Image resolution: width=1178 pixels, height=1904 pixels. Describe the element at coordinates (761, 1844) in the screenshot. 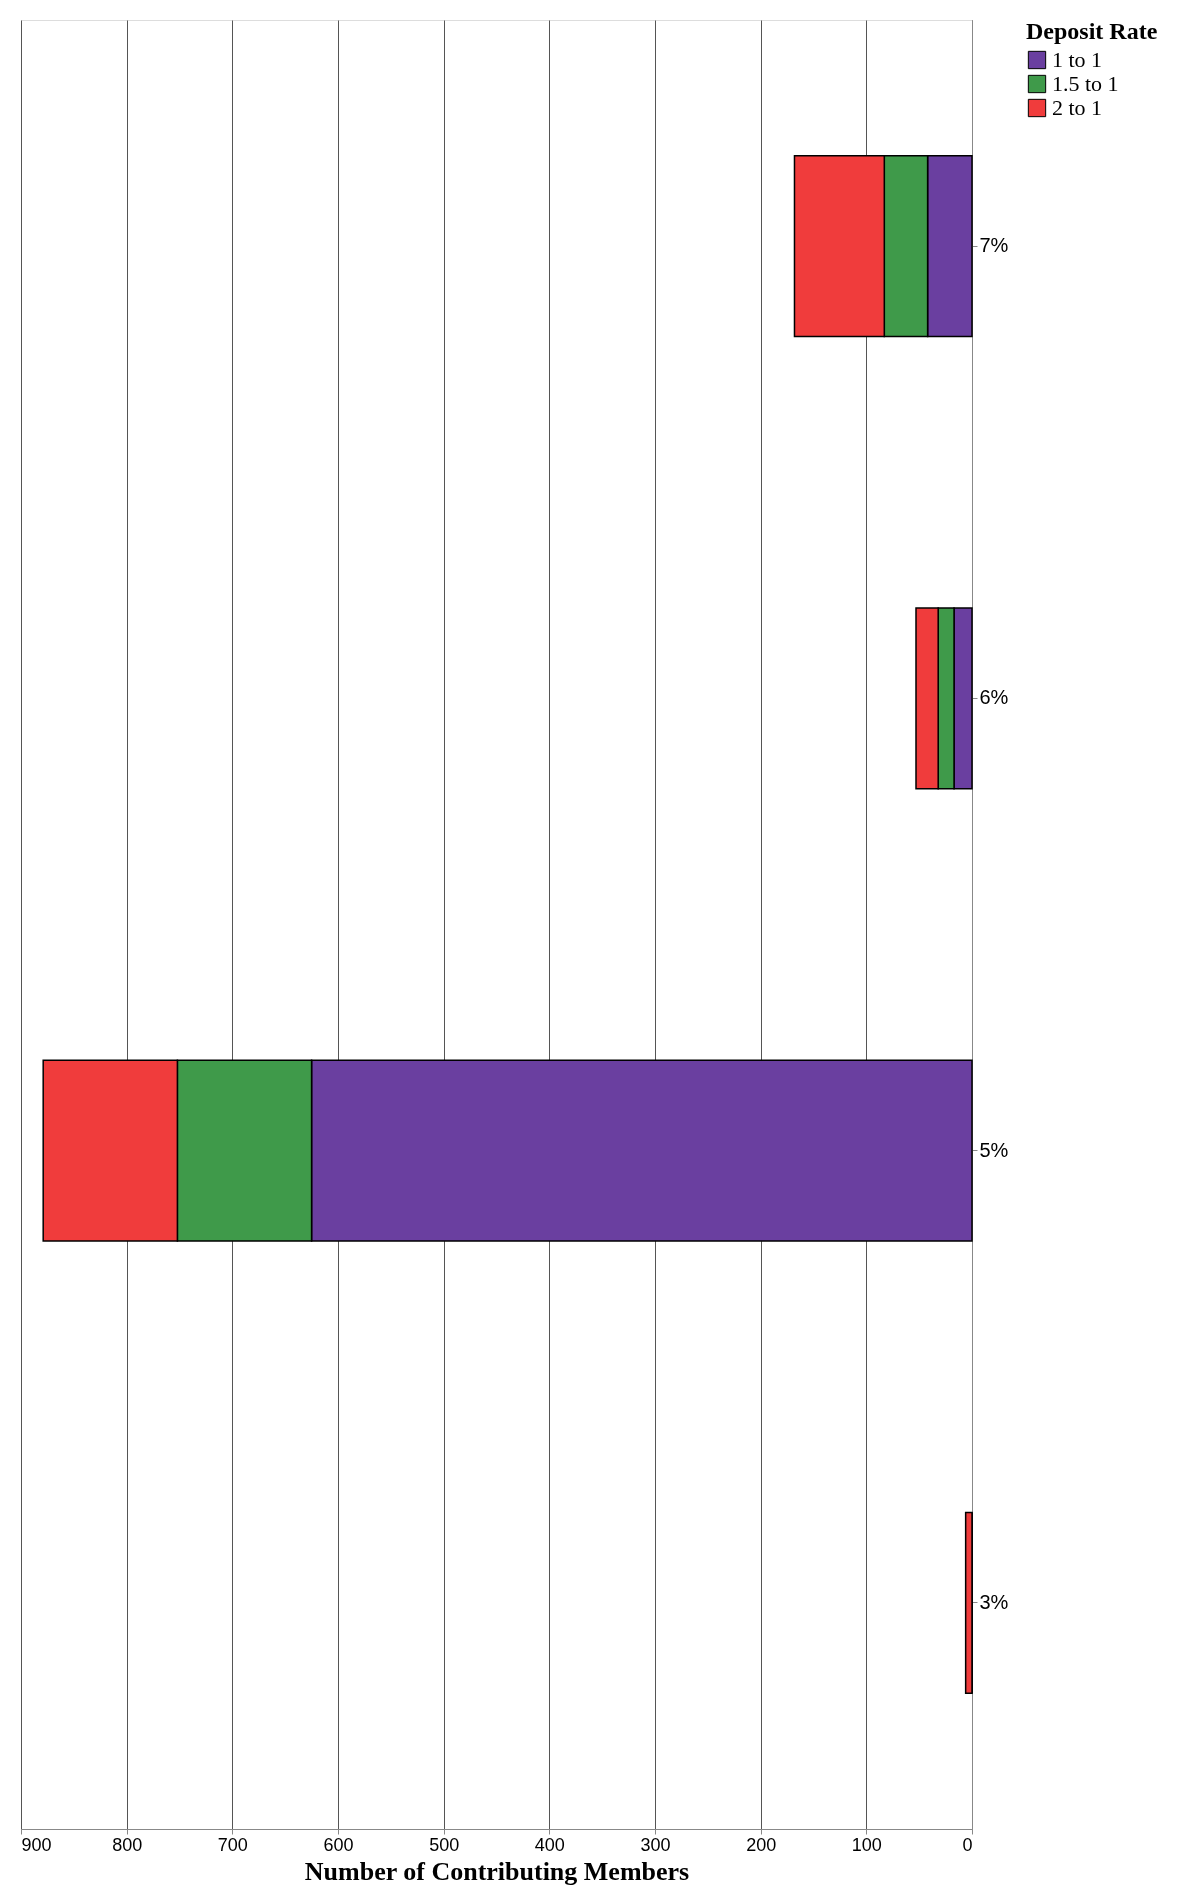

I see `x-tick-label: 200` at that location.